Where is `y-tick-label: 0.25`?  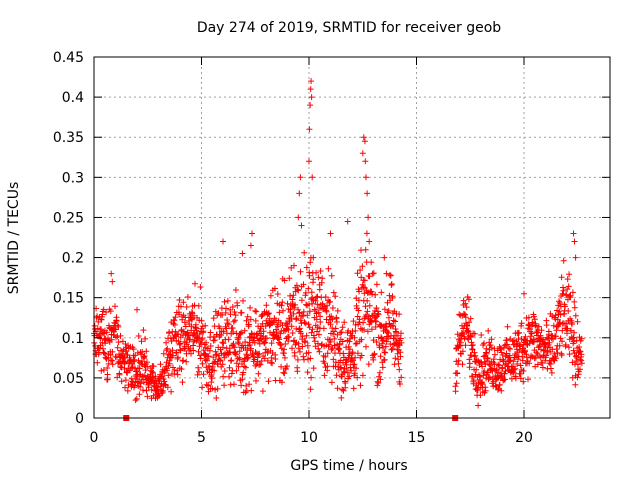
y-tick-label: 0.25 is located at coordinates (68, 218).